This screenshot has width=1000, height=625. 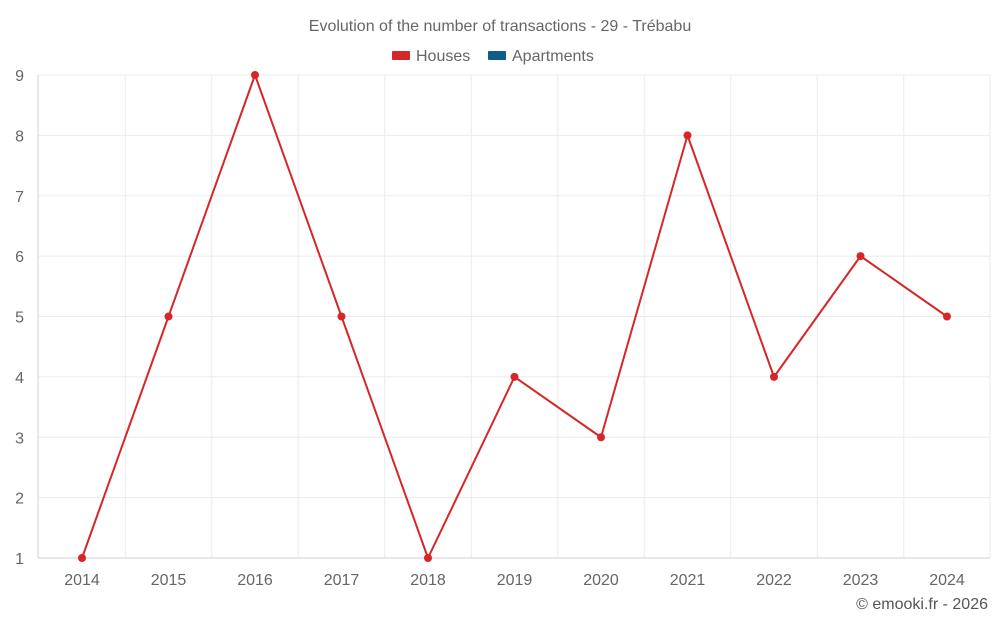 I want to click on legend-swatch-houses, so click(x=401, y=55).